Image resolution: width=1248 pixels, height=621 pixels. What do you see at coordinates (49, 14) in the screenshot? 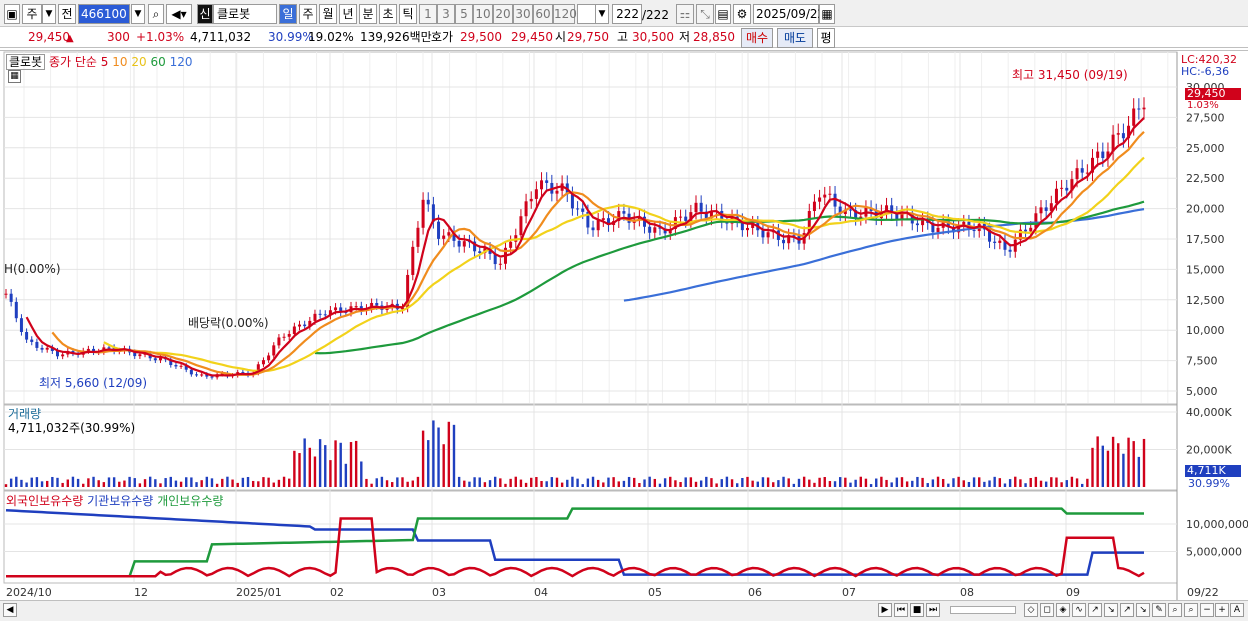
I see `dropdown-icon: ▼` at bounding box center [49, 14].